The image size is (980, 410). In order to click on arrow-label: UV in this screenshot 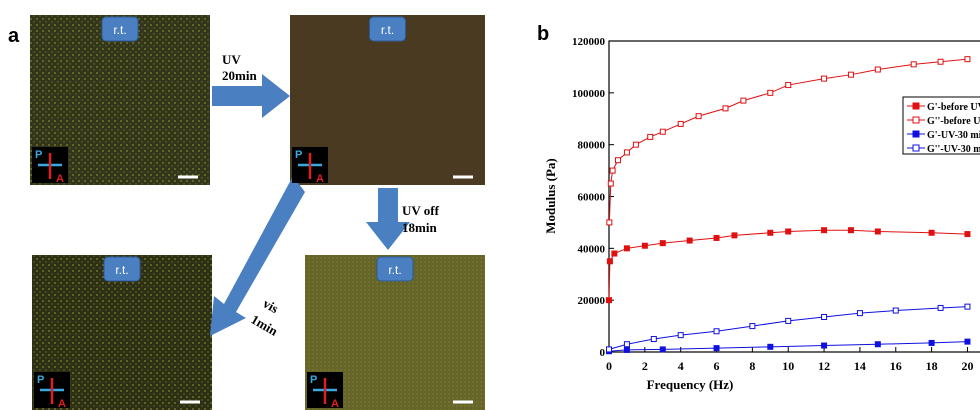, I will do `click(231, 59)`.